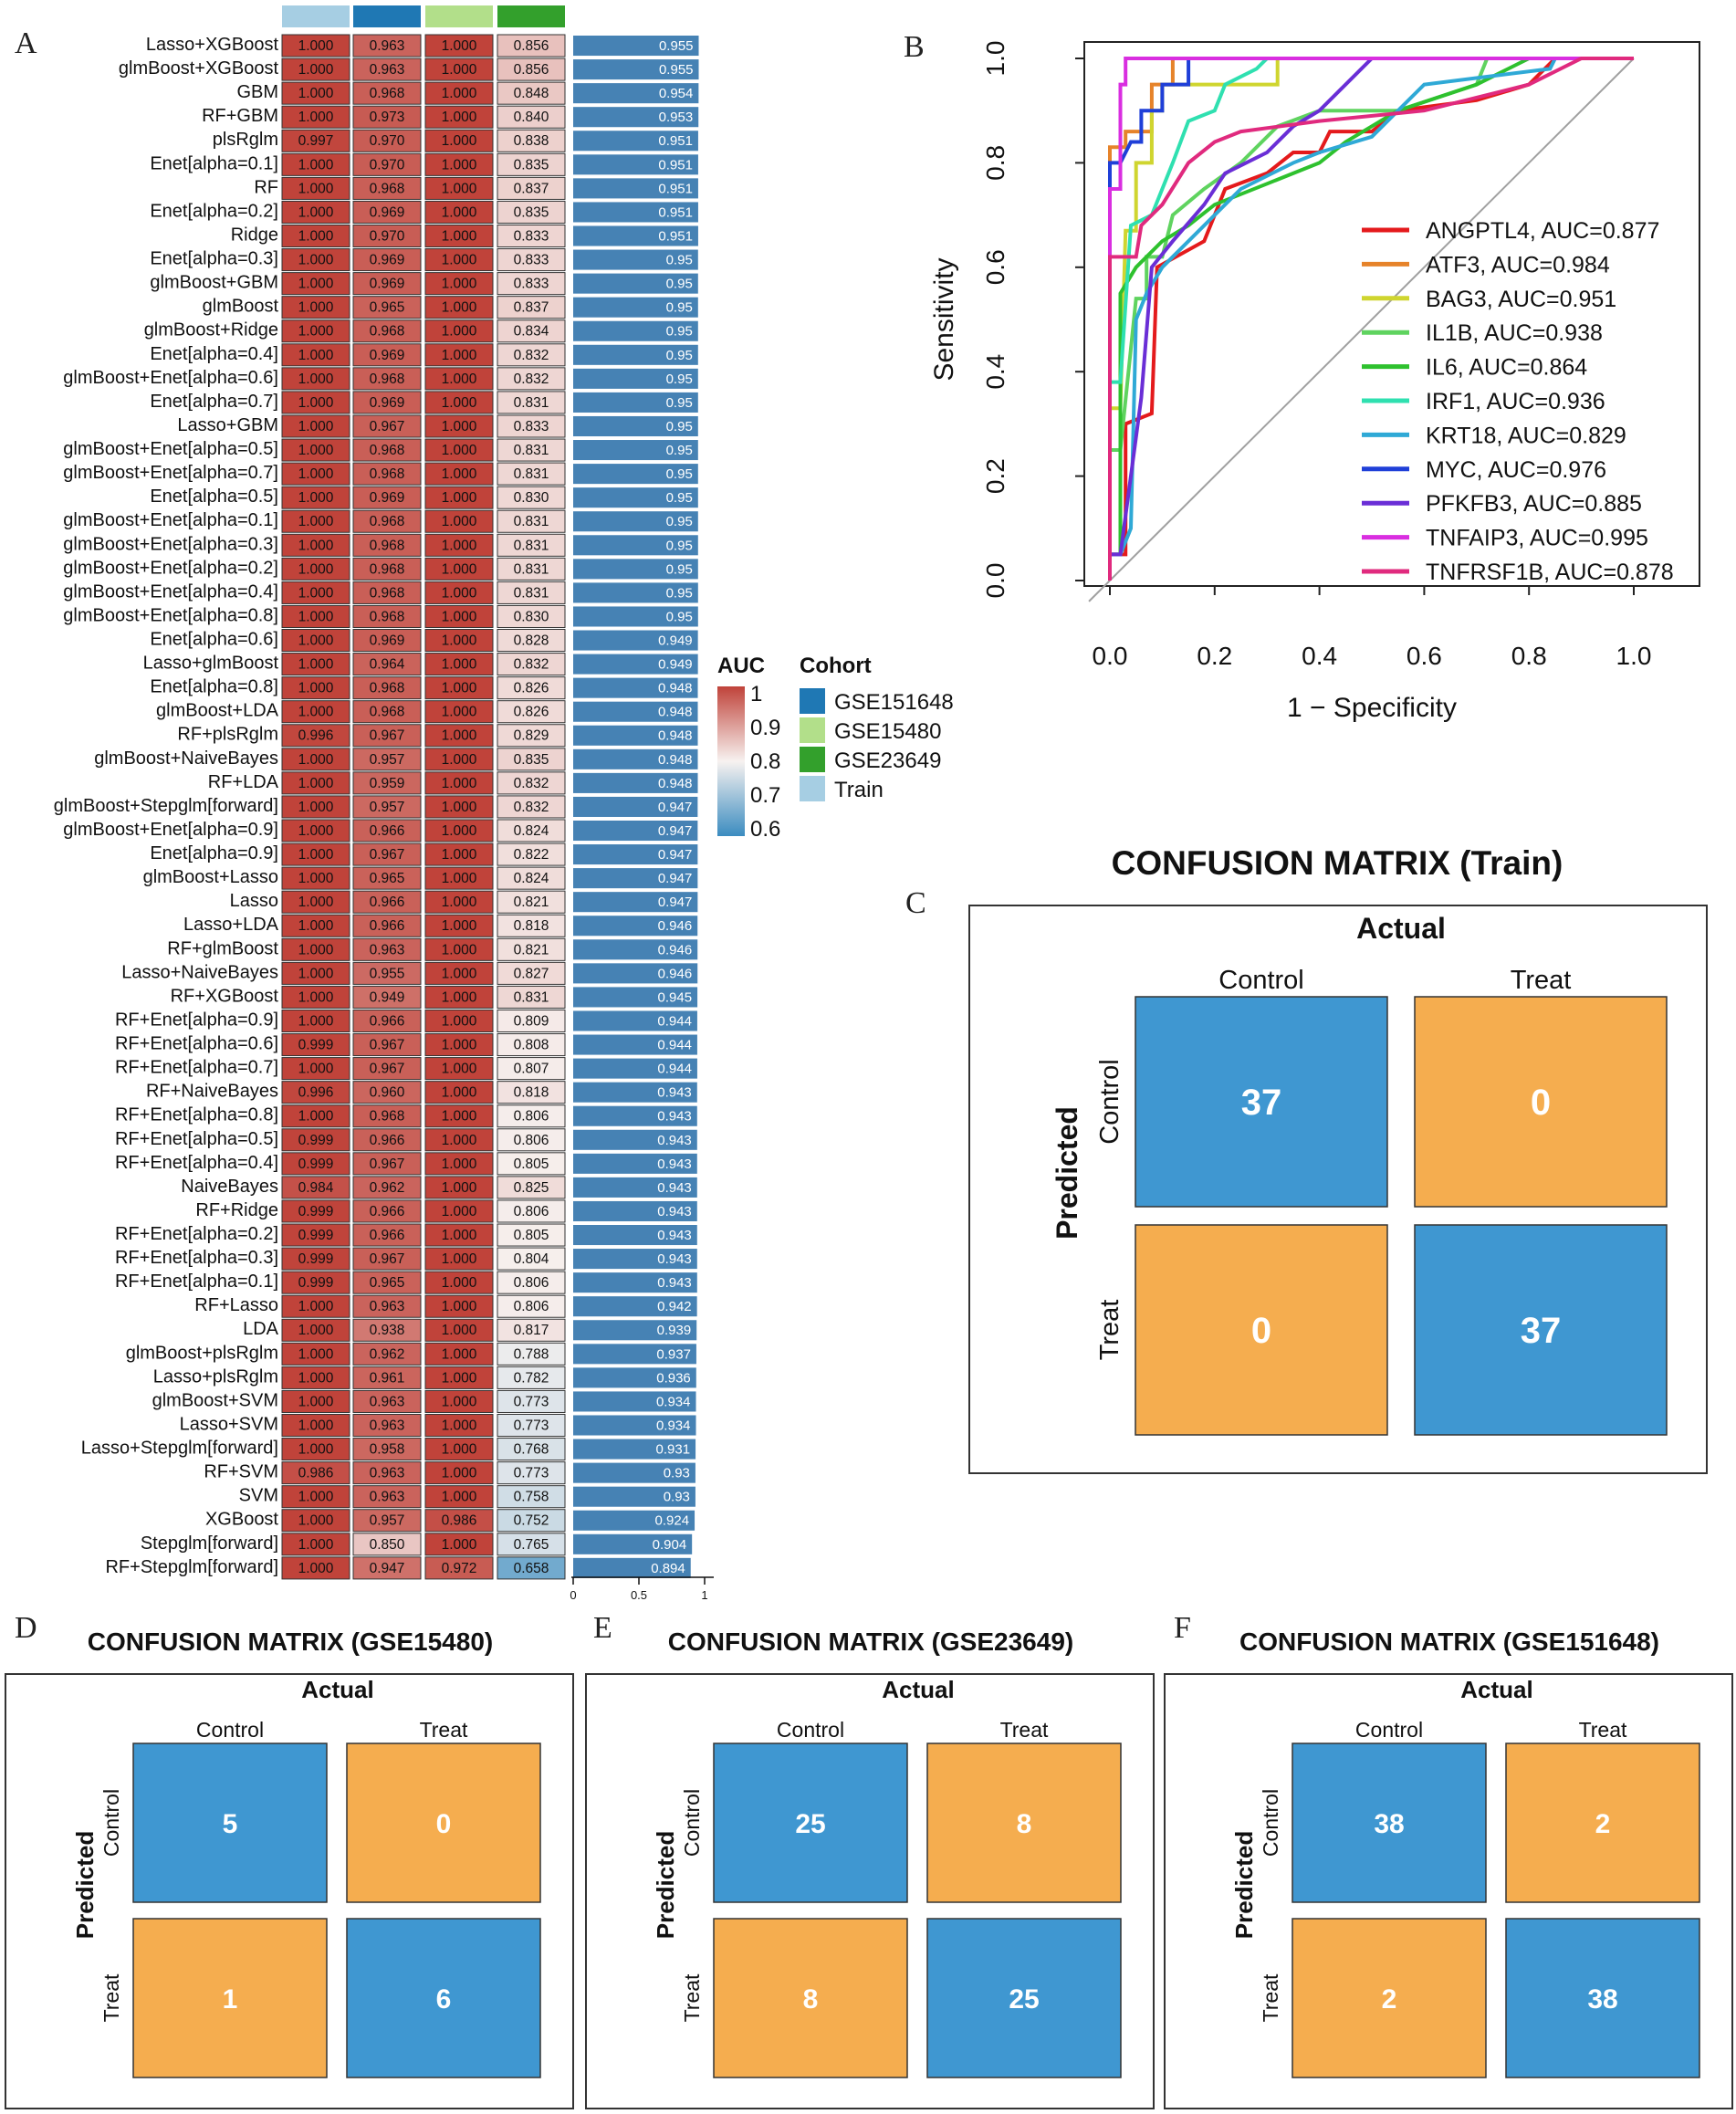 The width and height of the screenshot is (1736, 2114). Describe the element at coordinates (421, 331) in the screenshot. I see `heatmap-row: glmBoost+Ridge 1.000 0.968 1.000 0.834 0.95` at that location.